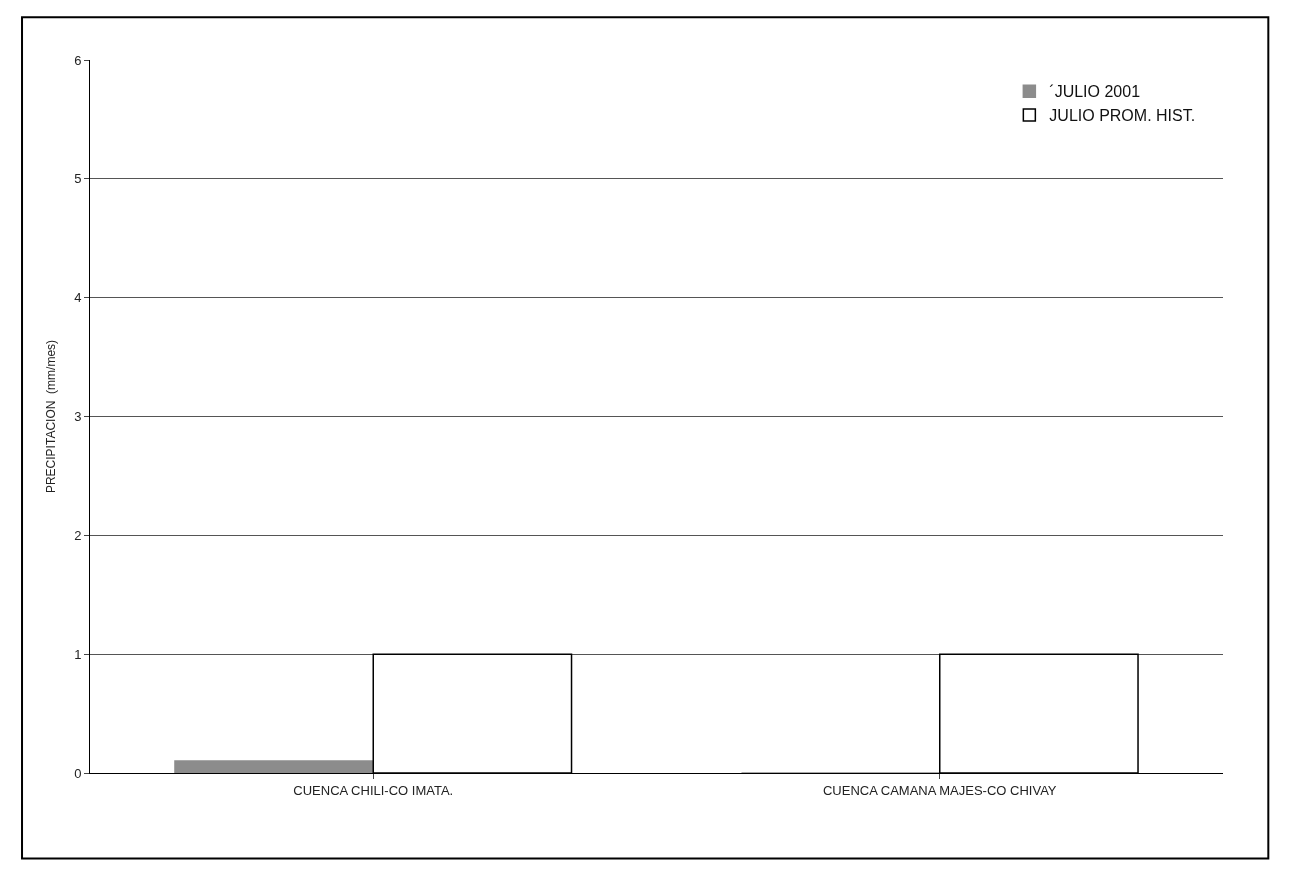 The image size is (1303, 893). I want to click on legend-label: JULIO PROM. HIST., so click(1122, 116).